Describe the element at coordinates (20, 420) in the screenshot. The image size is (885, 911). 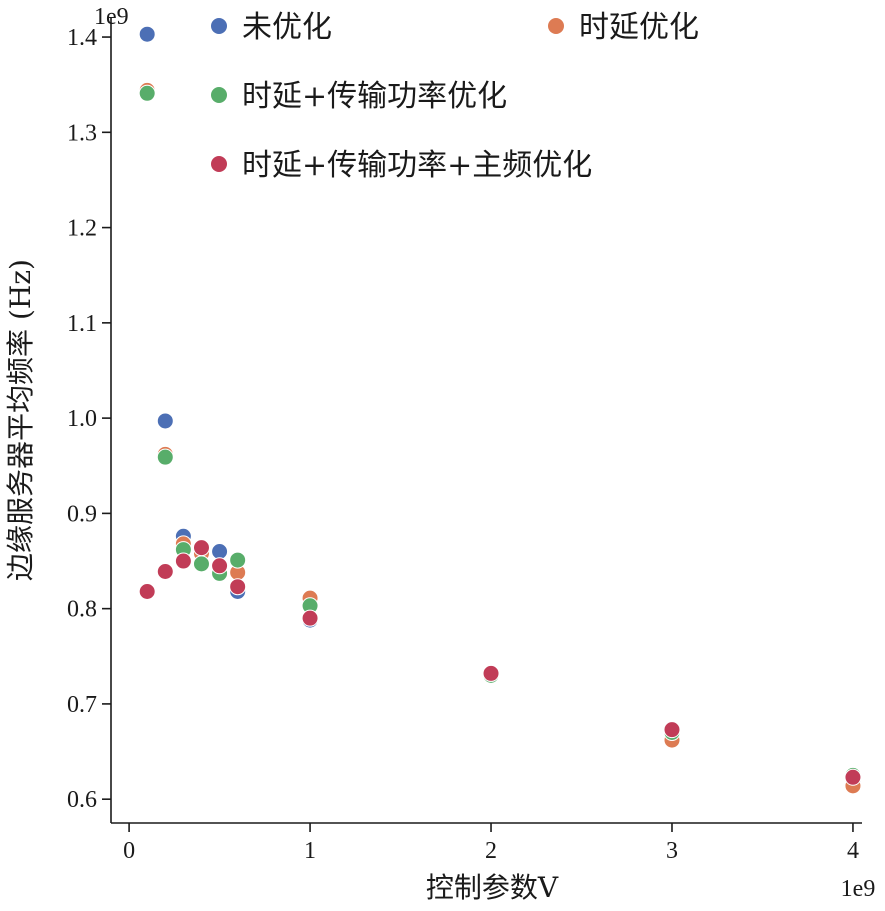
I see `y-axis-title: 边缘服务器平均频率 (Hz)` at that location.